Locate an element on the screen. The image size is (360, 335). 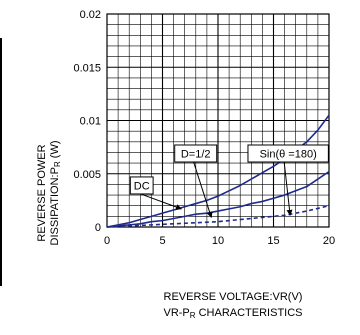
x-tick-labels: 0 5 10 15 20 is located at coordinates (219, 241).